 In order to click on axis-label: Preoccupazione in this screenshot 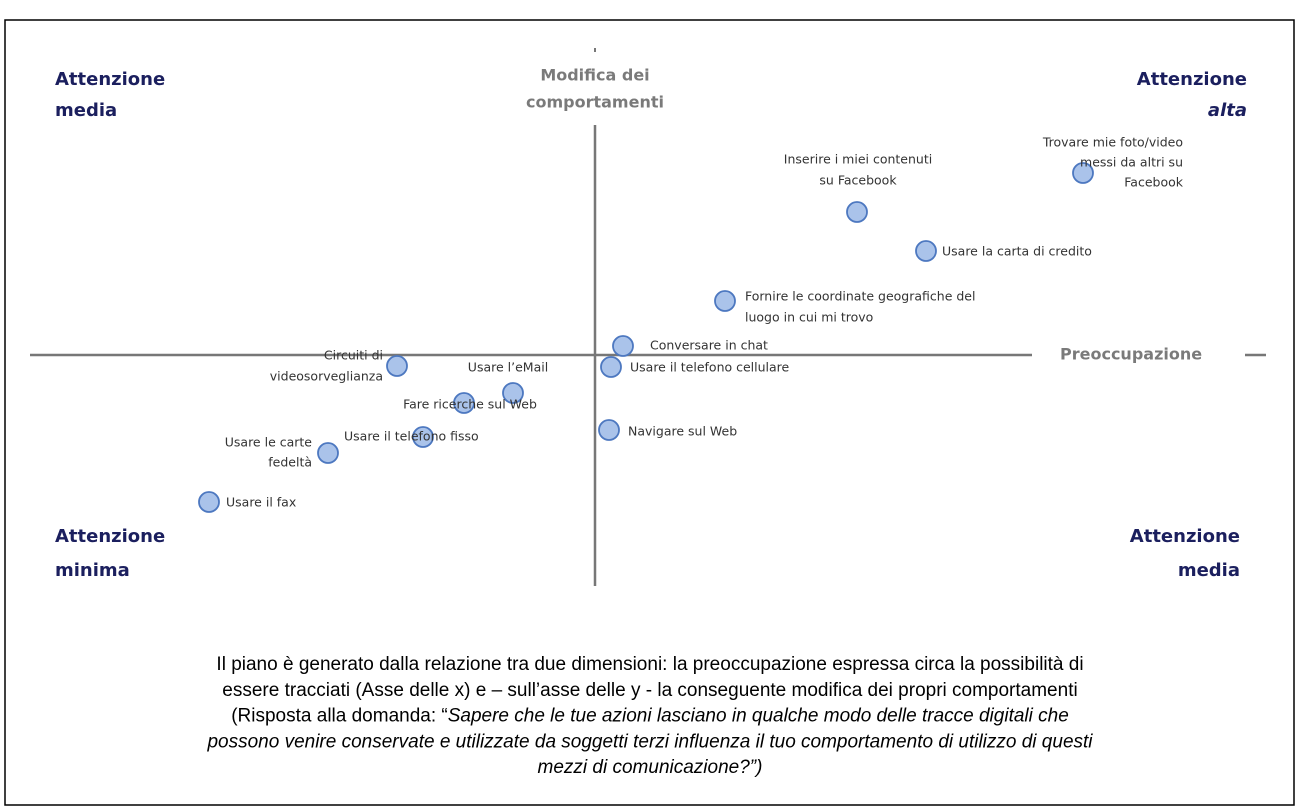, I will do `click(1131, 354)`.